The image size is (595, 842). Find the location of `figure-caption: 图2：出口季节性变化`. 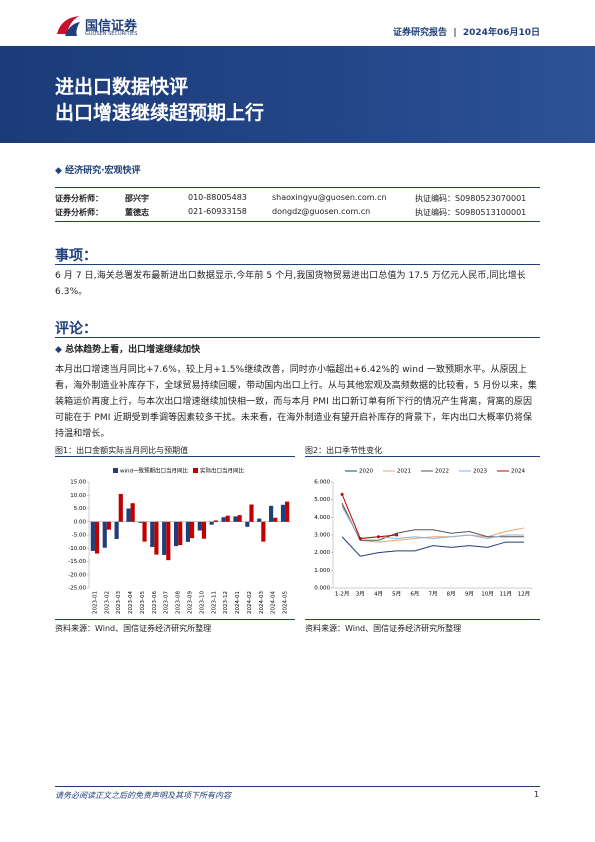

figure-caption: 图2：出口季节性变化 is located at coordinates (344, 450).